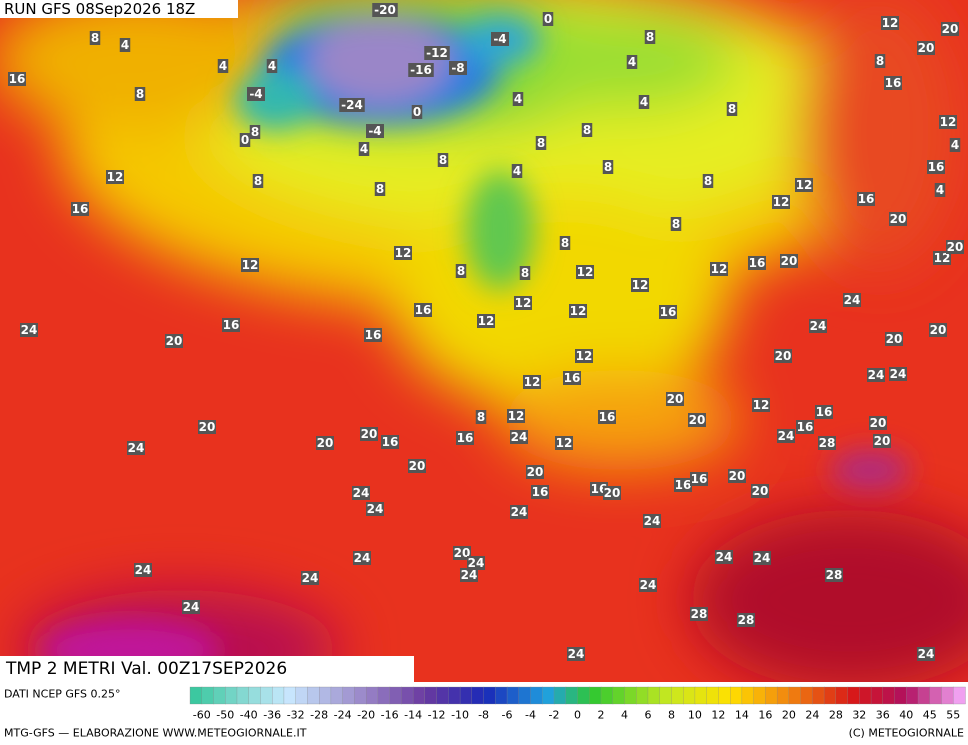 The width and height of the screenshot is (968, 745). Describe the element at coordinates (249, 715) in the screenshot. I see `colorbar-tick-label: -40` at that location.